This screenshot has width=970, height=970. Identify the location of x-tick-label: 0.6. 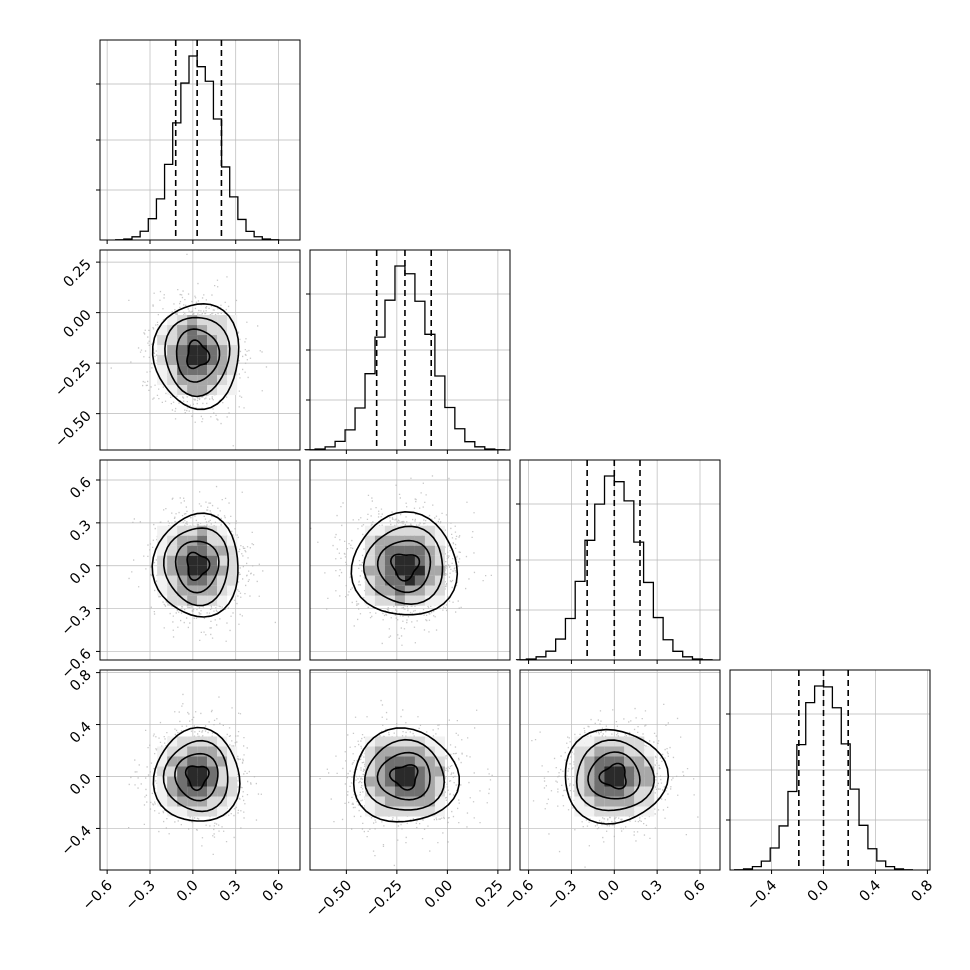
(695, 892).